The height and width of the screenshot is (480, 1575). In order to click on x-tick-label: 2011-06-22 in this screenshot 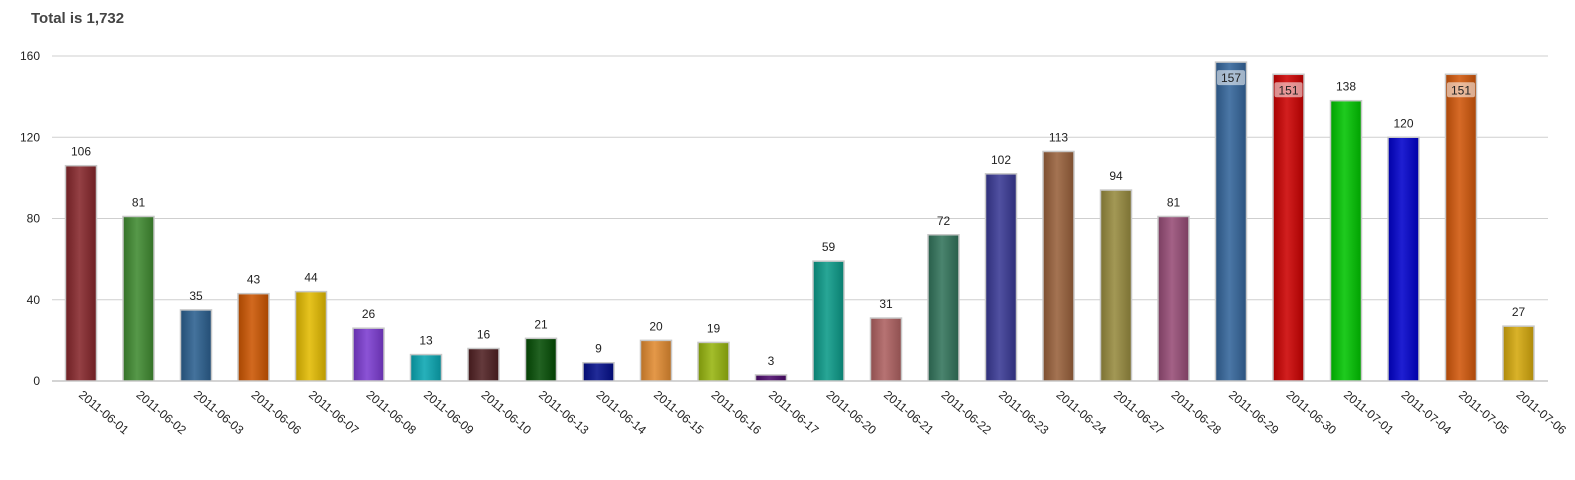, I will do `click(967, 413)`.